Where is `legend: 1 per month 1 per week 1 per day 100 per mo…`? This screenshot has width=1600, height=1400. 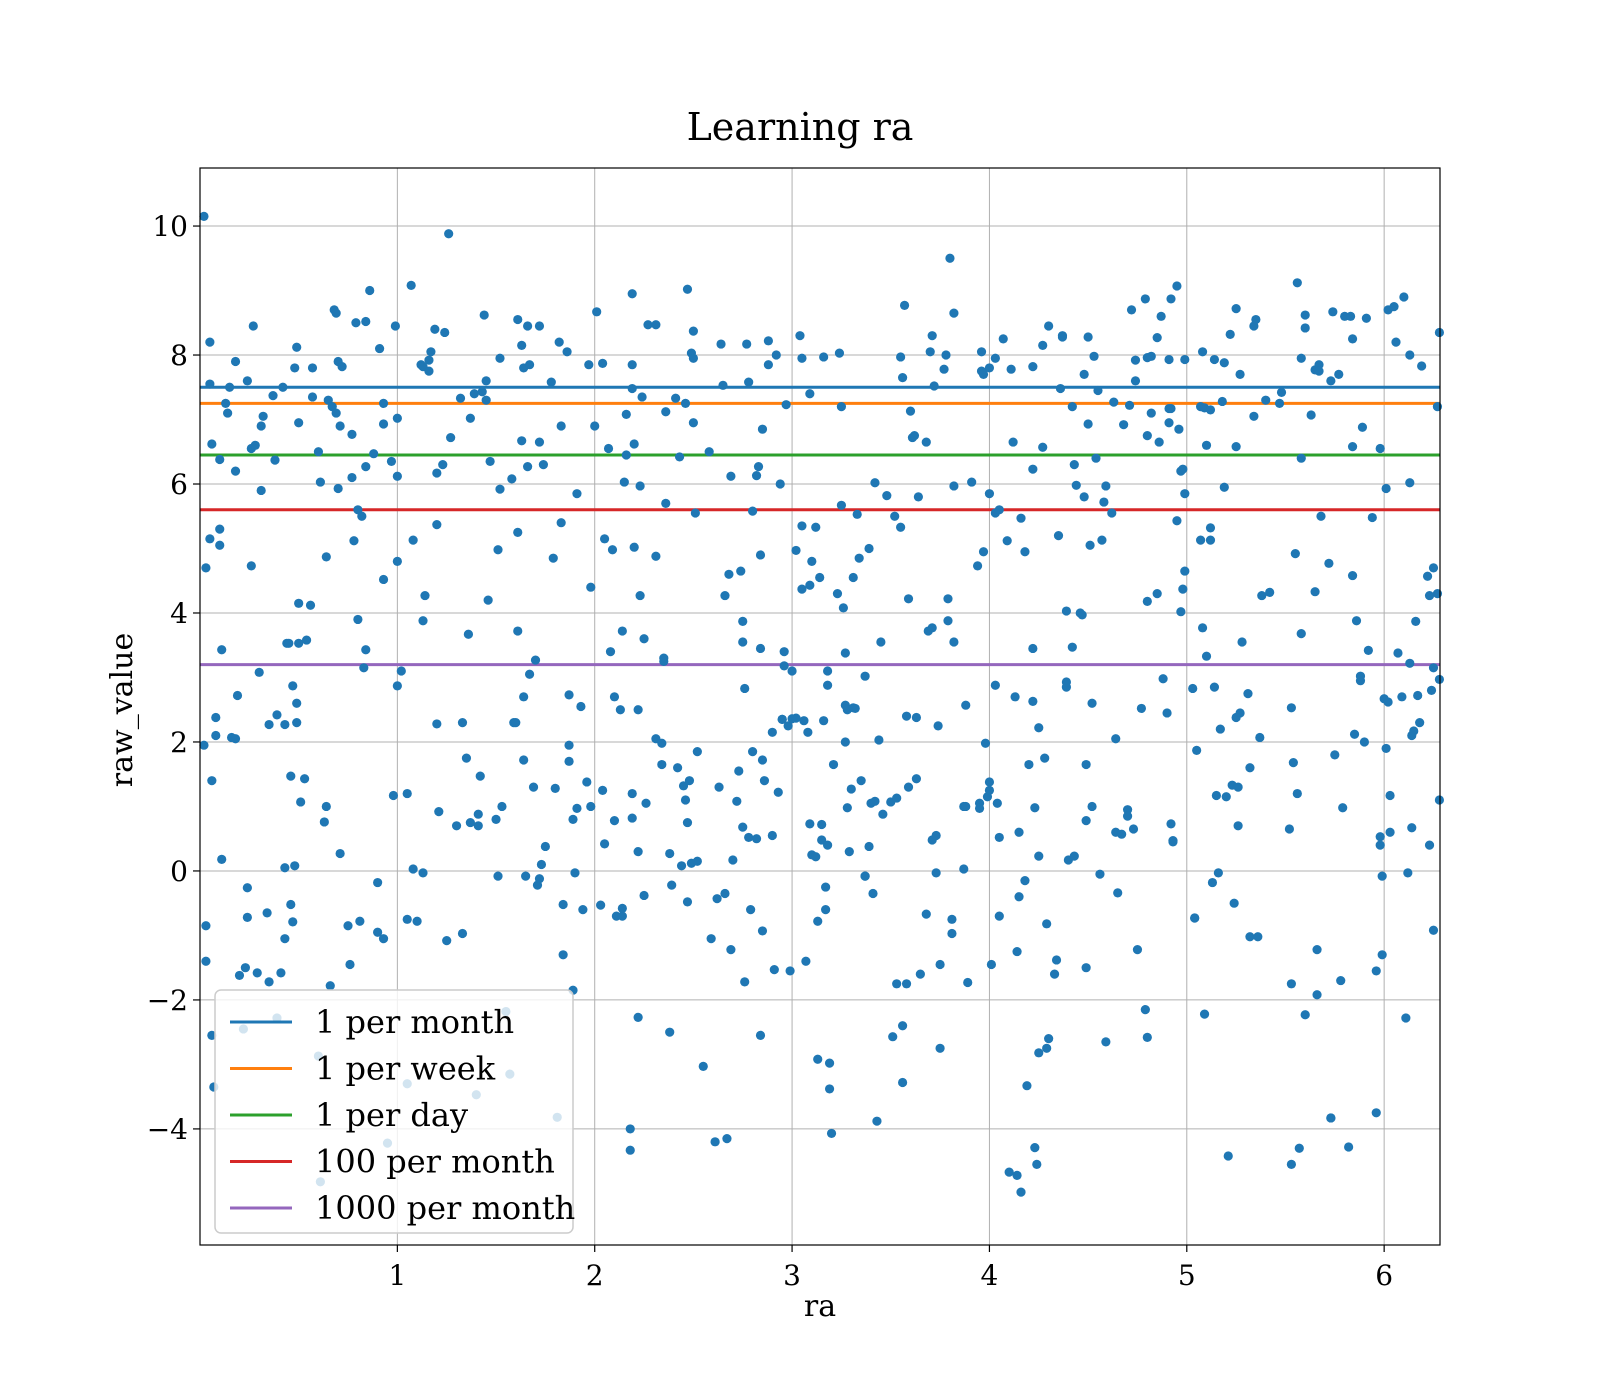 legend: 1 per month 1 per week 1 per day 100 per mo… is located at coordinates (394, 1111).